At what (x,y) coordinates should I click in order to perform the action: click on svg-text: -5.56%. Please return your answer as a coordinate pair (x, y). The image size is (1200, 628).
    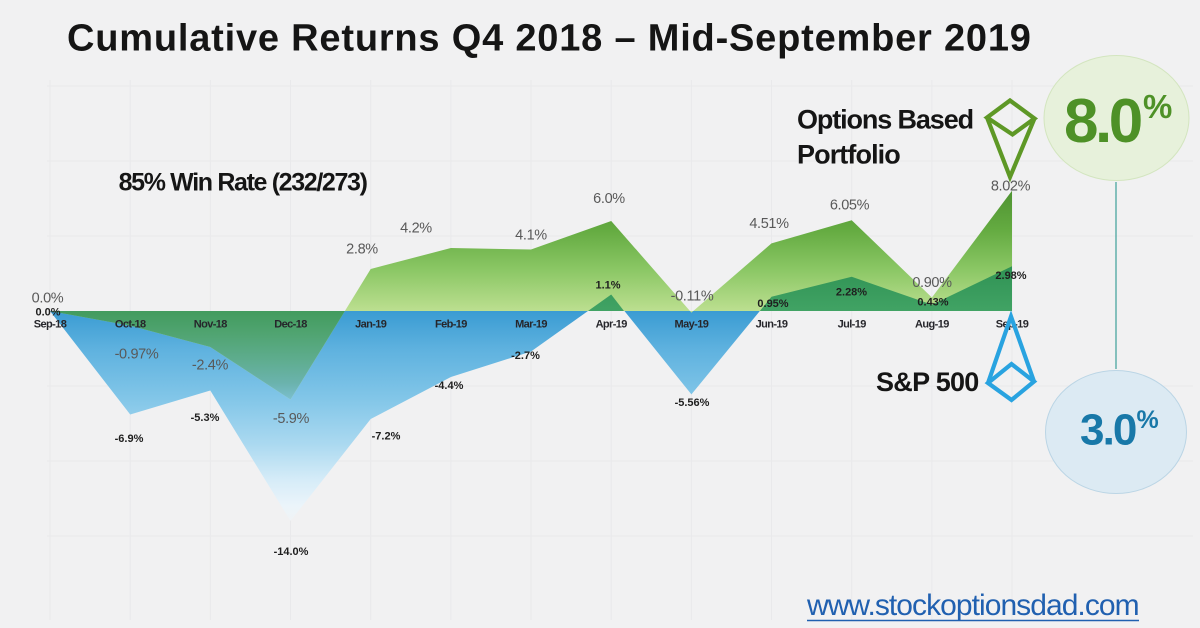
    Looking at the image, I should click on (692, 403).